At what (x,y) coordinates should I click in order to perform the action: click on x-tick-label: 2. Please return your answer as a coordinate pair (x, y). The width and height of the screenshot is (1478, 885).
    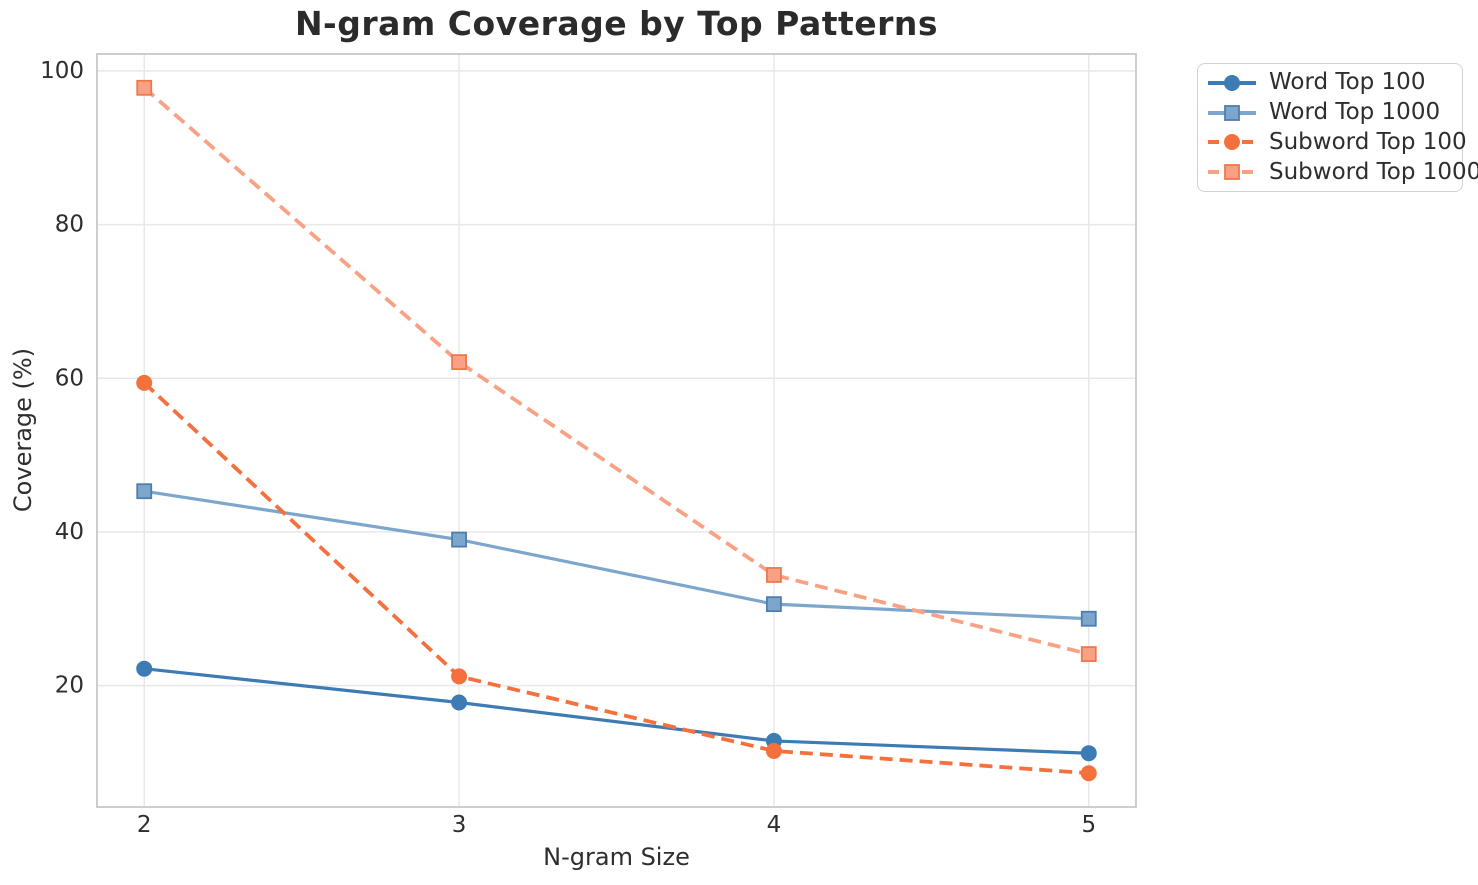
    Looking at the image, I should click on (144, 825).